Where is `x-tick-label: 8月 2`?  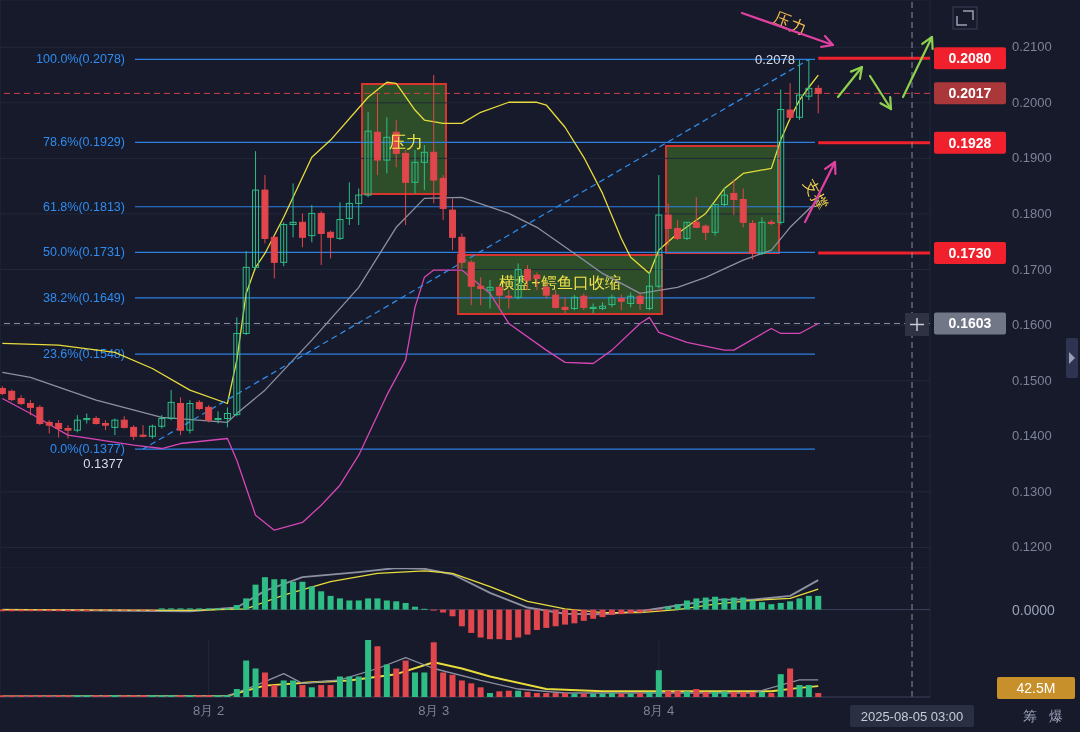
x-tick-label: 8月 2 is located at coordinates (209, 710).